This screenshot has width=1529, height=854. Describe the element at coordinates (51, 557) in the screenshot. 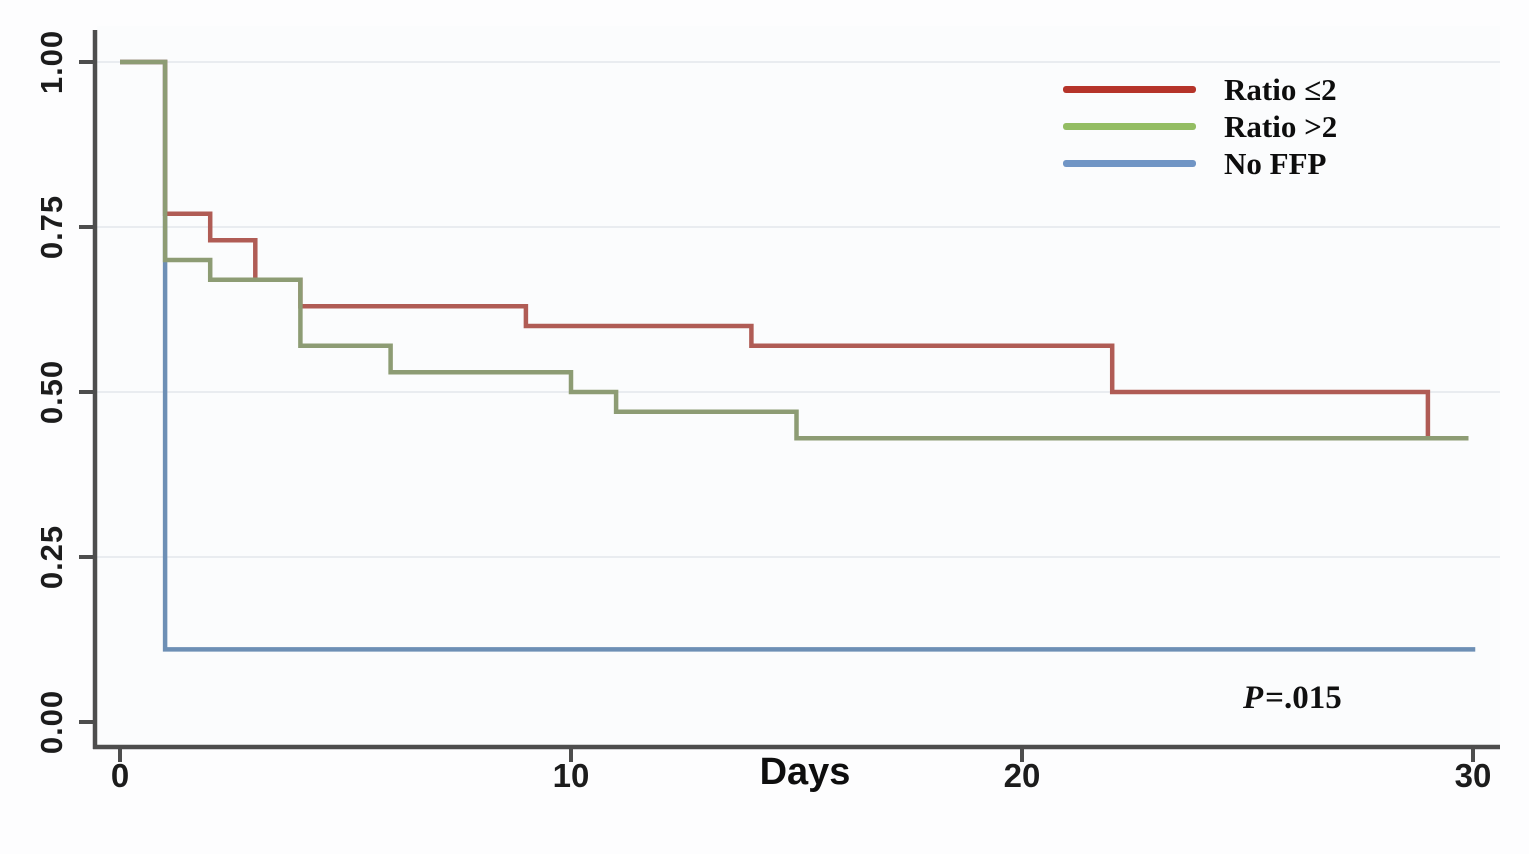

I see `y-tick-label: 0.25` at that location.